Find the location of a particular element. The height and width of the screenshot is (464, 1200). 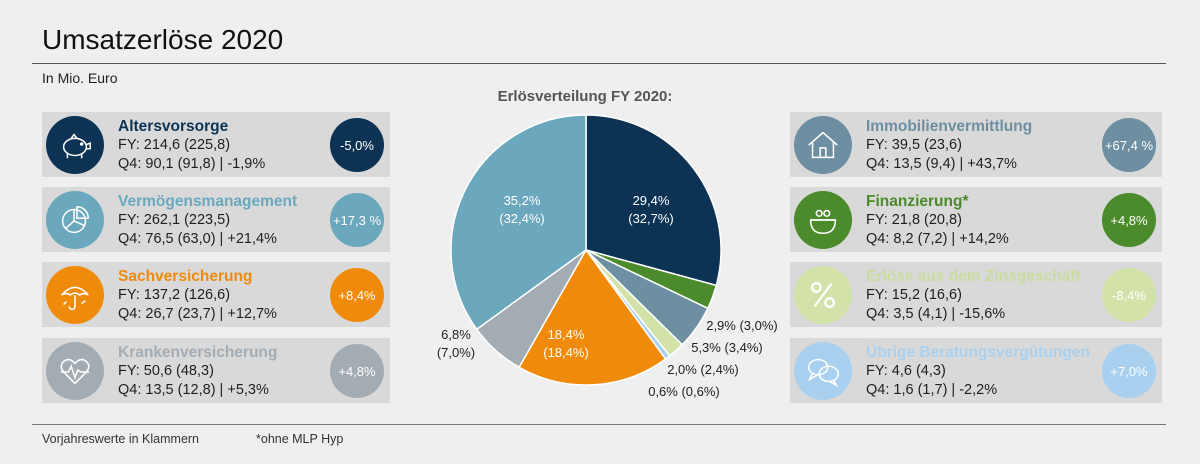

slice-label: 29,4% (32,7%) is located at coordinates (651, 209).